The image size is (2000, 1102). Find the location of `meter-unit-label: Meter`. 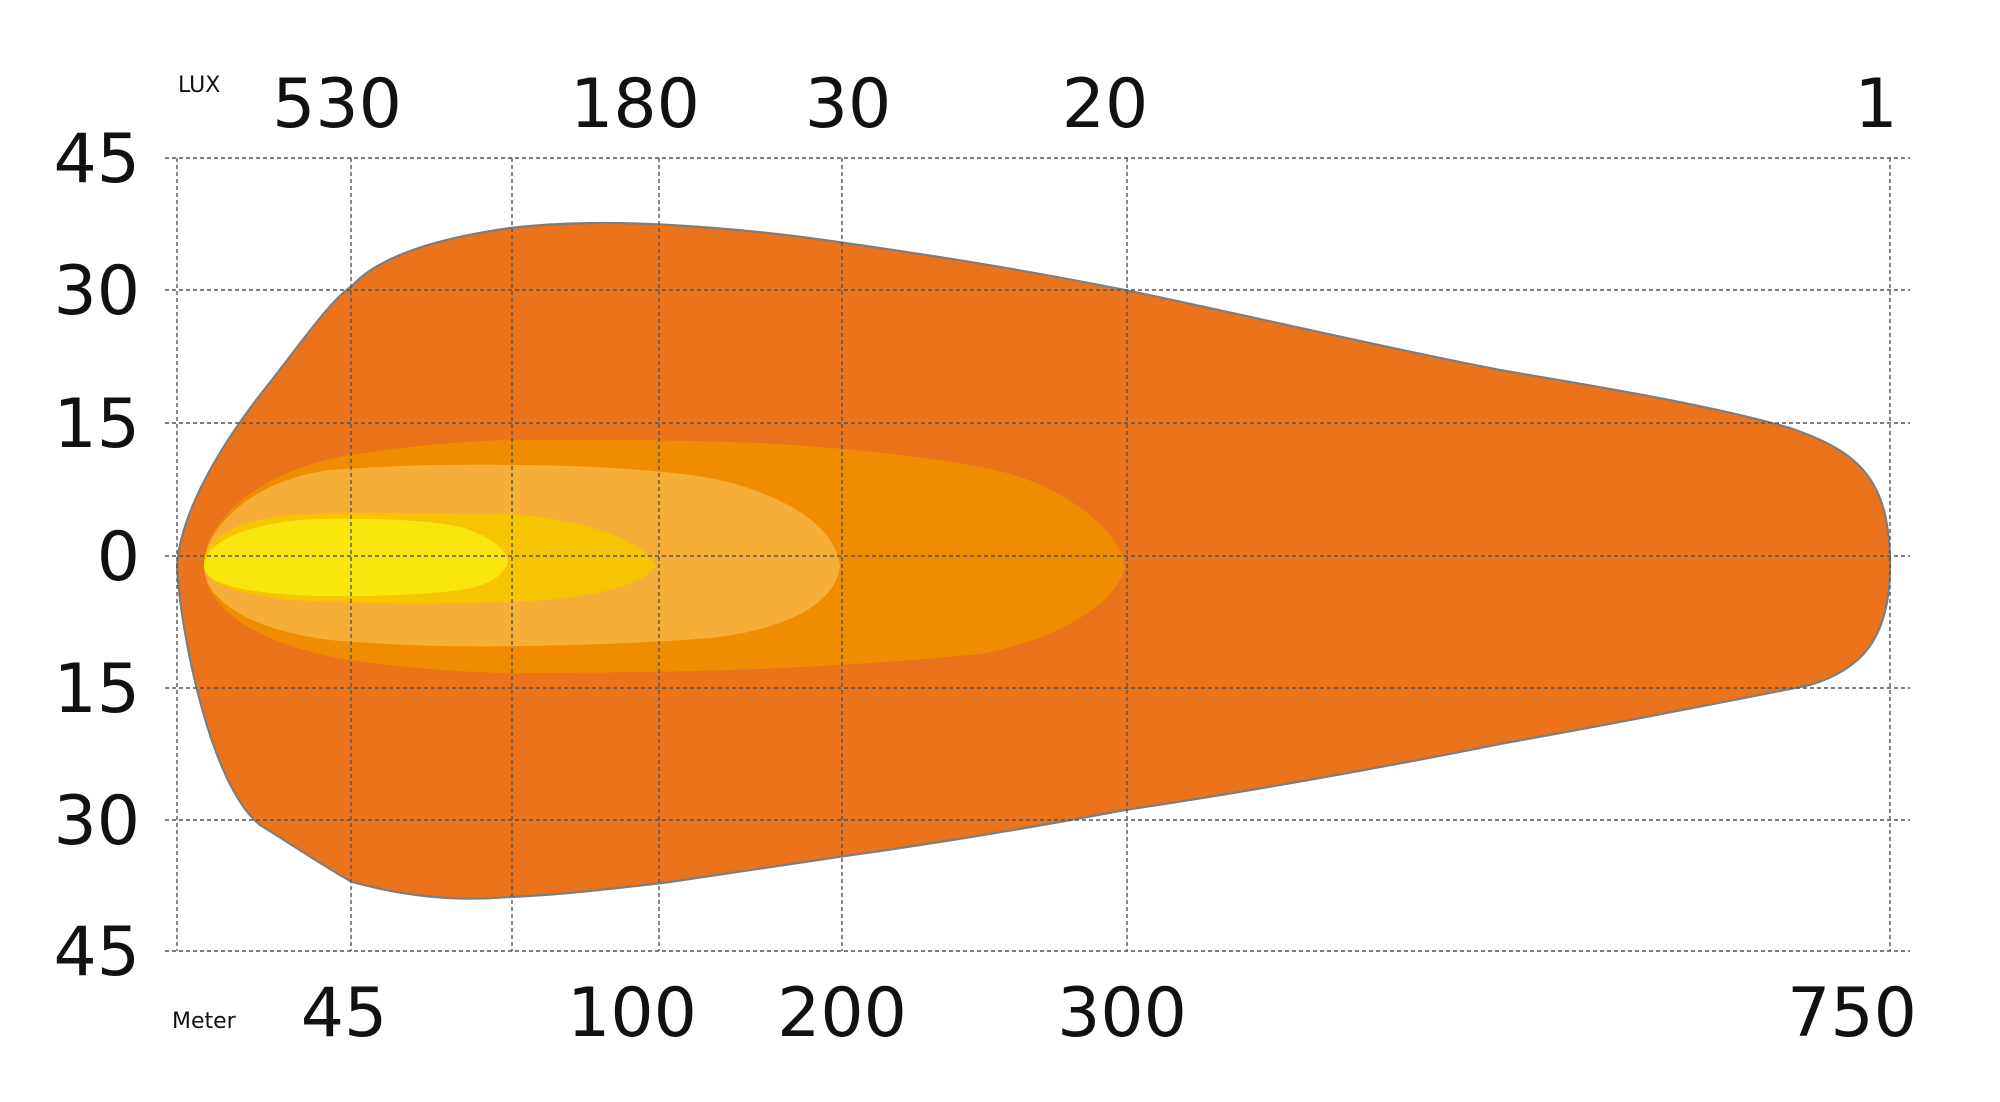

meter-unit-label: Meter is located at coordinates (204, 1021).